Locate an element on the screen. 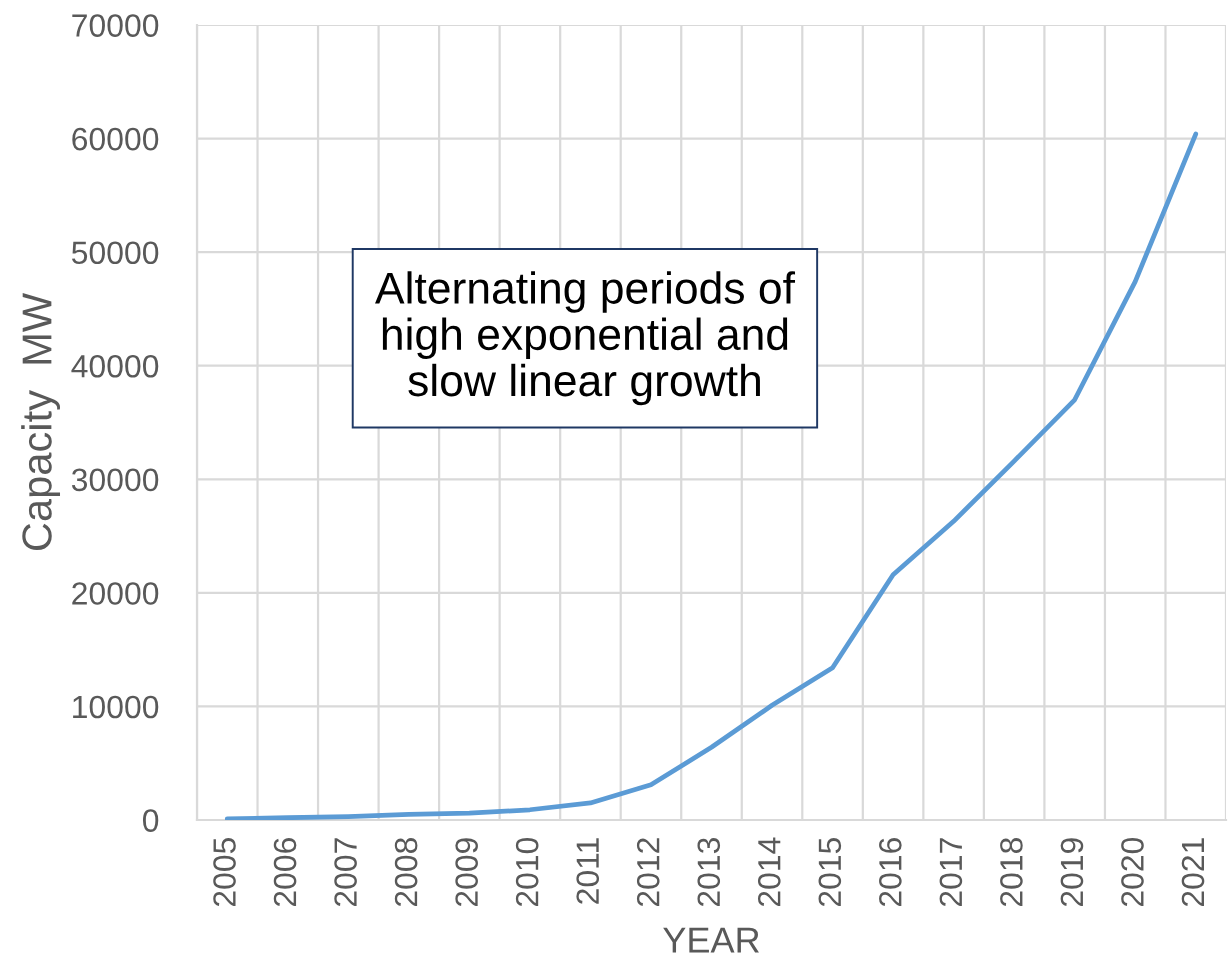 This screenshot has height=976, width=1229. x-axis-title: YEAR is located at coordinates (711, 940).